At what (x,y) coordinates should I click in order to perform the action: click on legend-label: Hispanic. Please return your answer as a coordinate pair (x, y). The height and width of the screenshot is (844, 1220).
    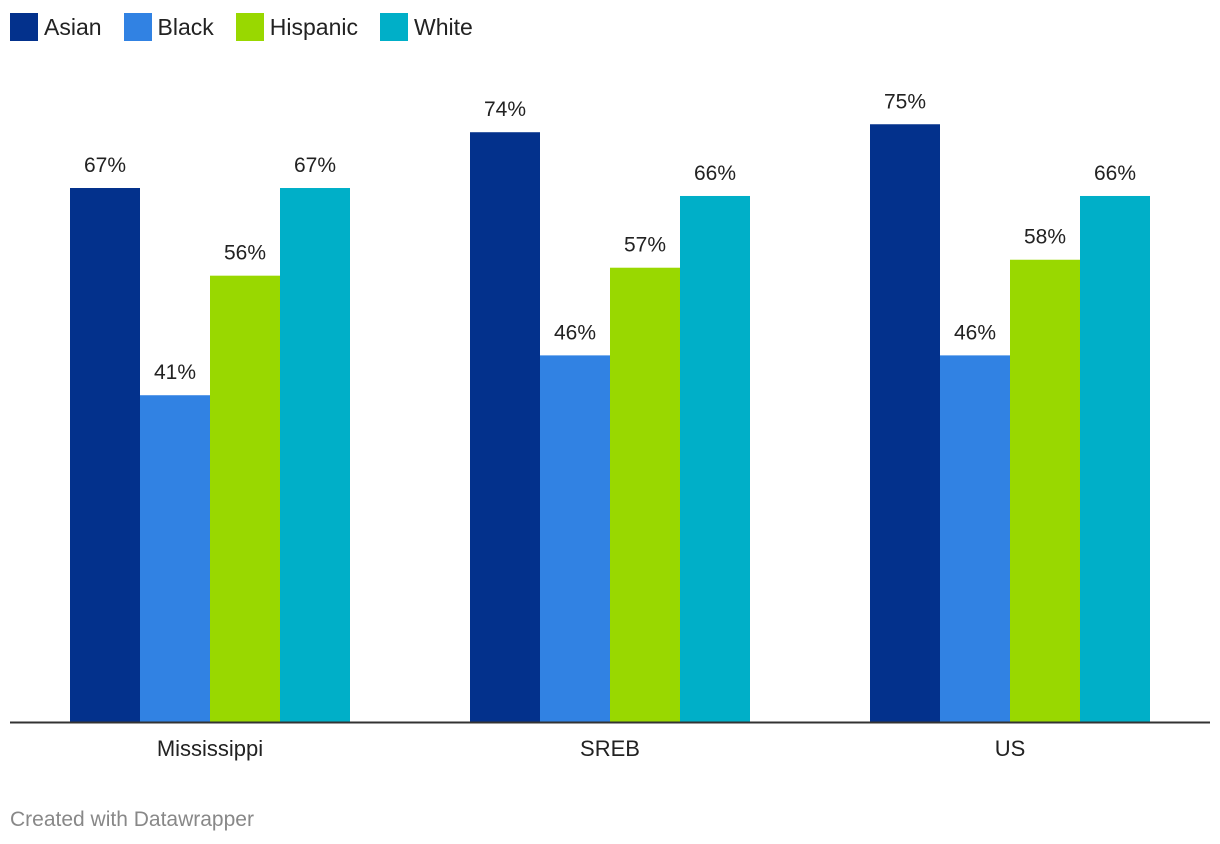
    Looking at the image, I should click on (314, 26).